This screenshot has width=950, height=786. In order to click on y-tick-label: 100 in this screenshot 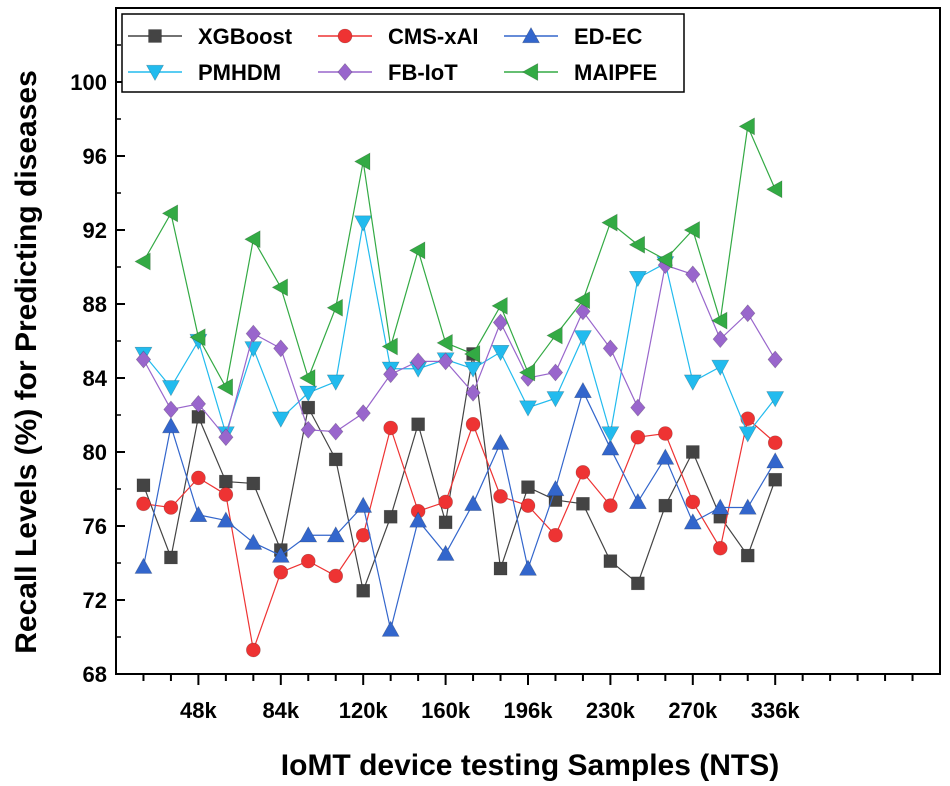, I will do `click(88, 82)`.